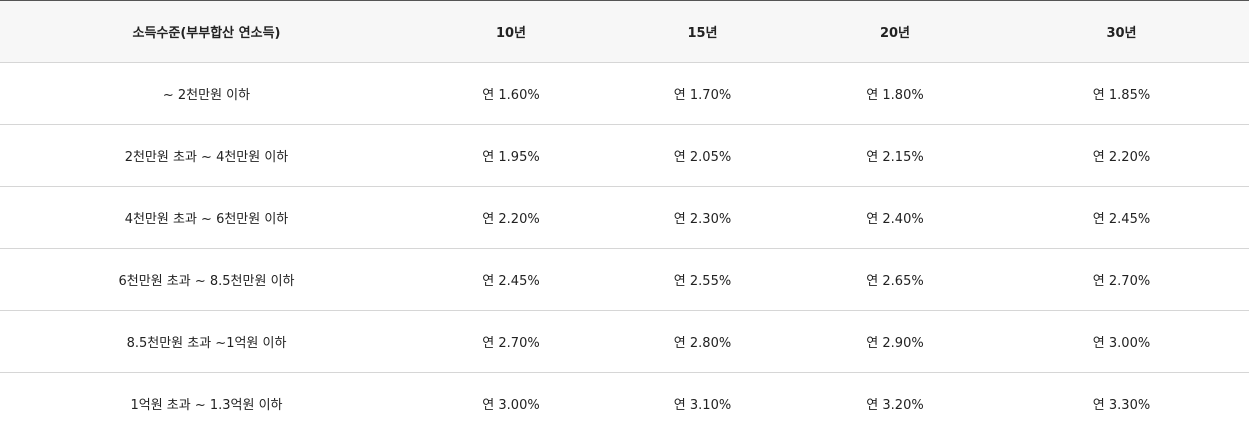 The image size is (1249, 436). What do you see at coordinates (206, 93) in the screenshot?
I see `income-level-cell: ~ 2천만원 이하` at bounding box center [206, 93].